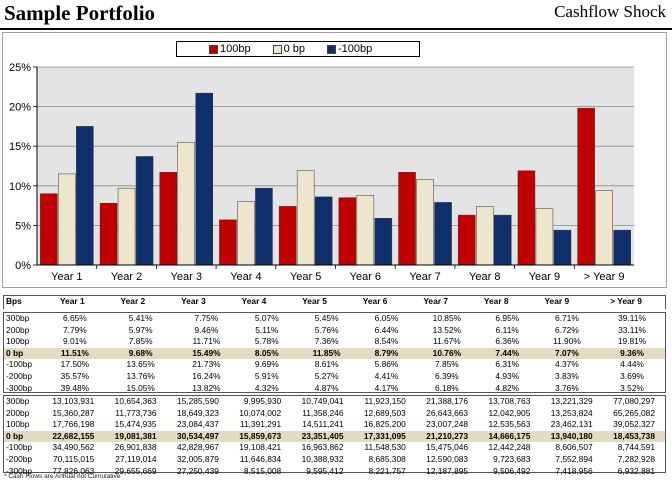 The height and width of the screenshot is (482, 672). What do you see at coordinates (447, 458) in the screenshot?
I see `table-cell: 12,590,083` at bounding box center [447, 458].